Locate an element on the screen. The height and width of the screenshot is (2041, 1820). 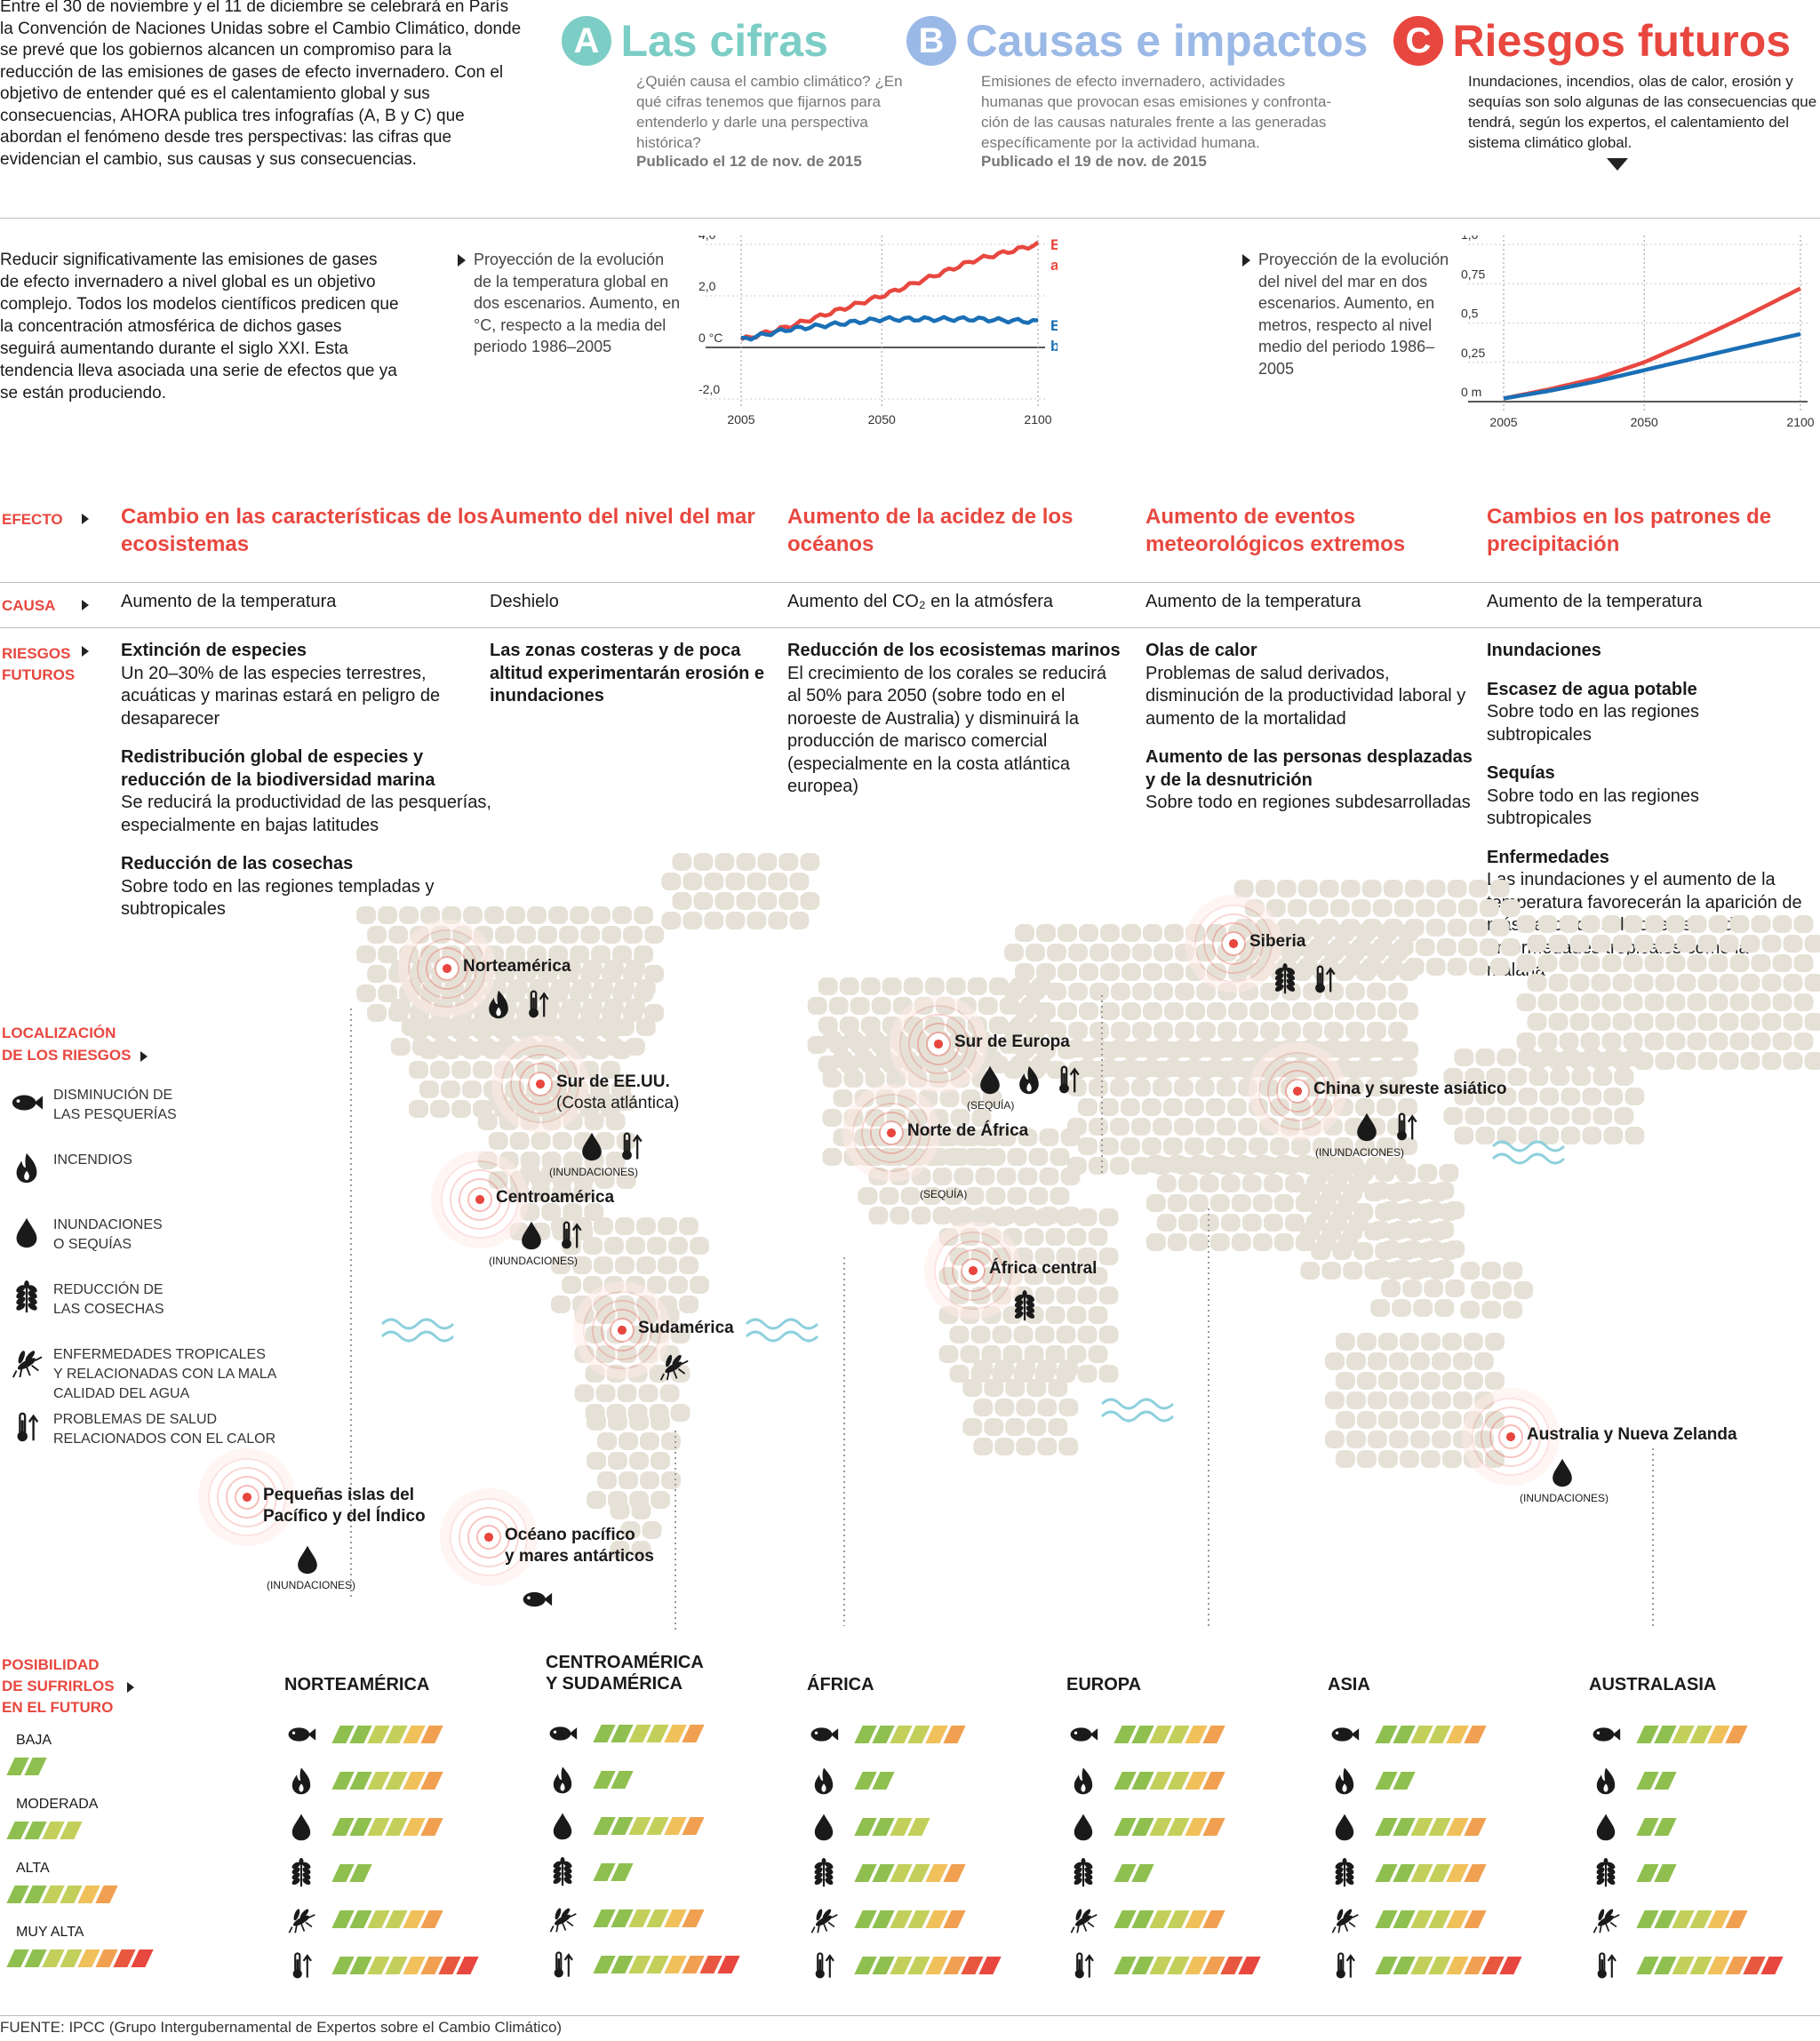
heat-icon is located at coordinates (1345, 1965).